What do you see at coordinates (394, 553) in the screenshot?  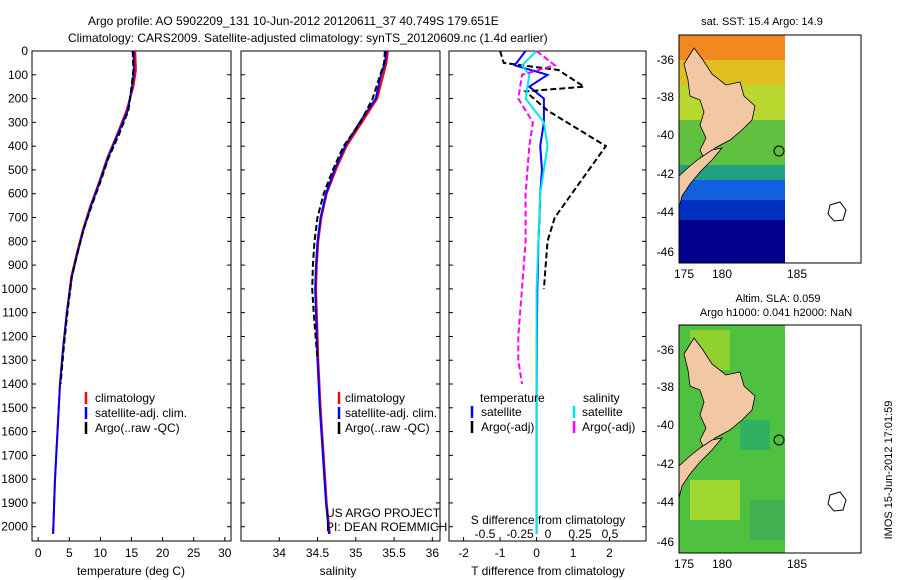 I see `x-tick-label: 35.5` at bounding box center [394, 553].